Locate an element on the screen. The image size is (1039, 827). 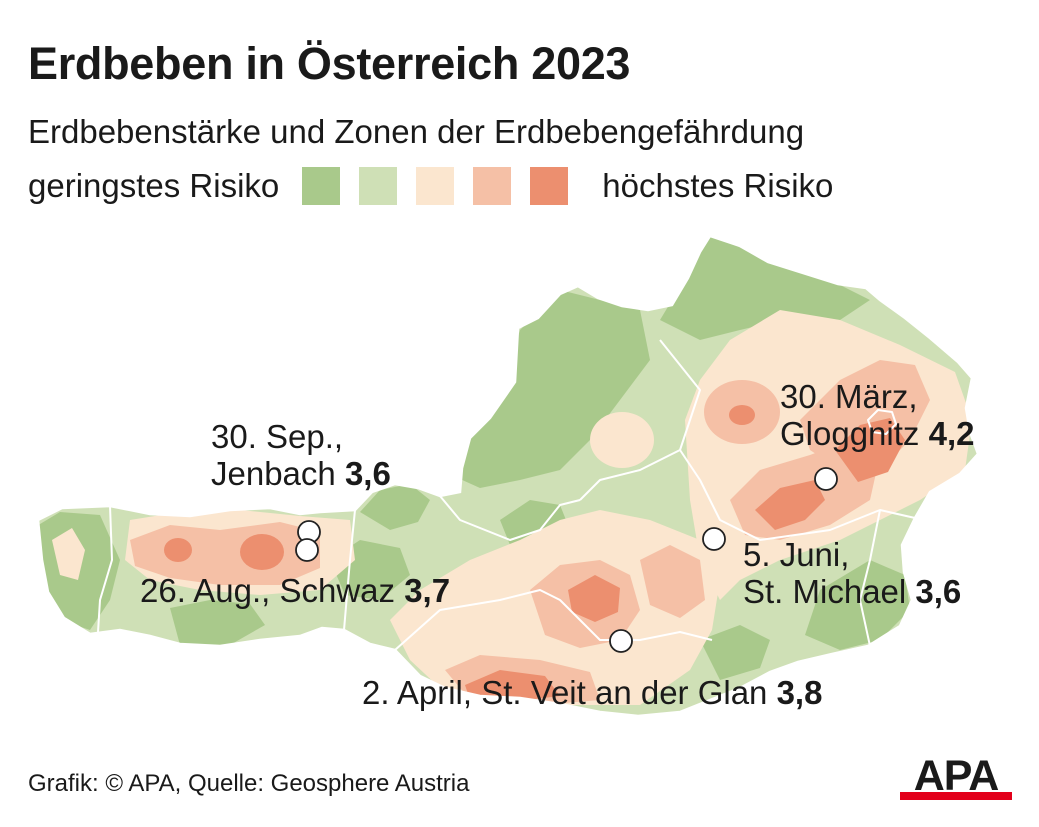
zone-red-muerz is located at coordinates (790, 505).